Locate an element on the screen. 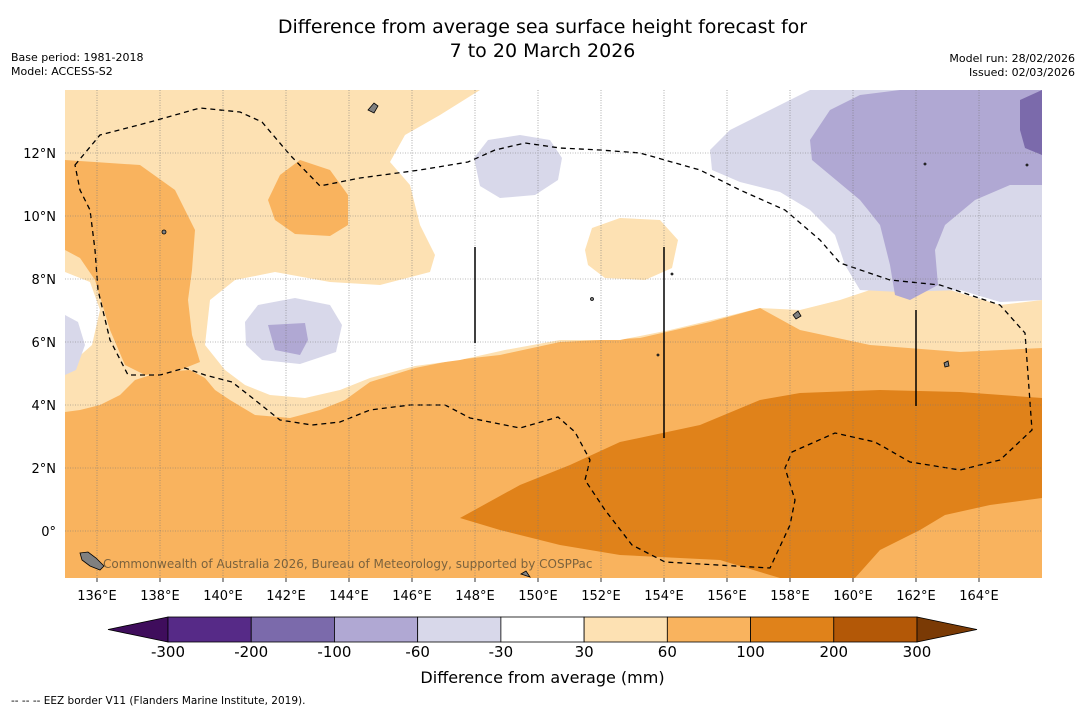 Image resolution: width=1085 pixels, height=713 pixels. issued-text: Issued: 02/03/2026 is located at coordinates (1021, 72).